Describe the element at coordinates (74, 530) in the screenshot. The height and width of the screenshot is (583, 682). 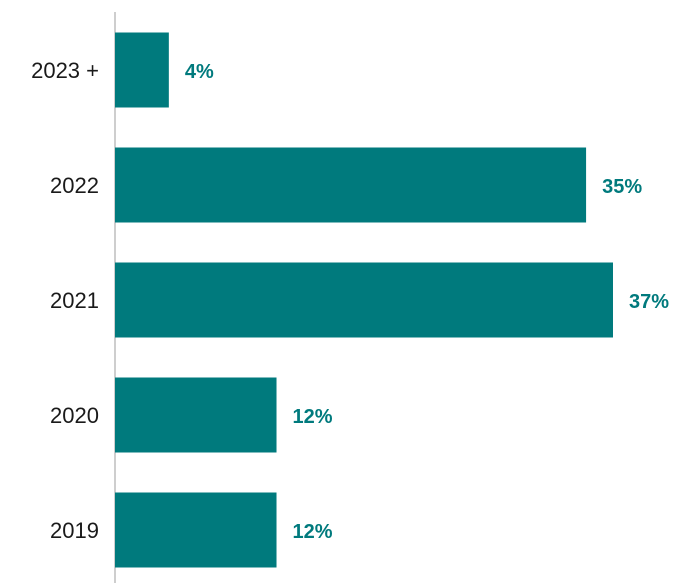
I see `category-label: 2019` at that location.